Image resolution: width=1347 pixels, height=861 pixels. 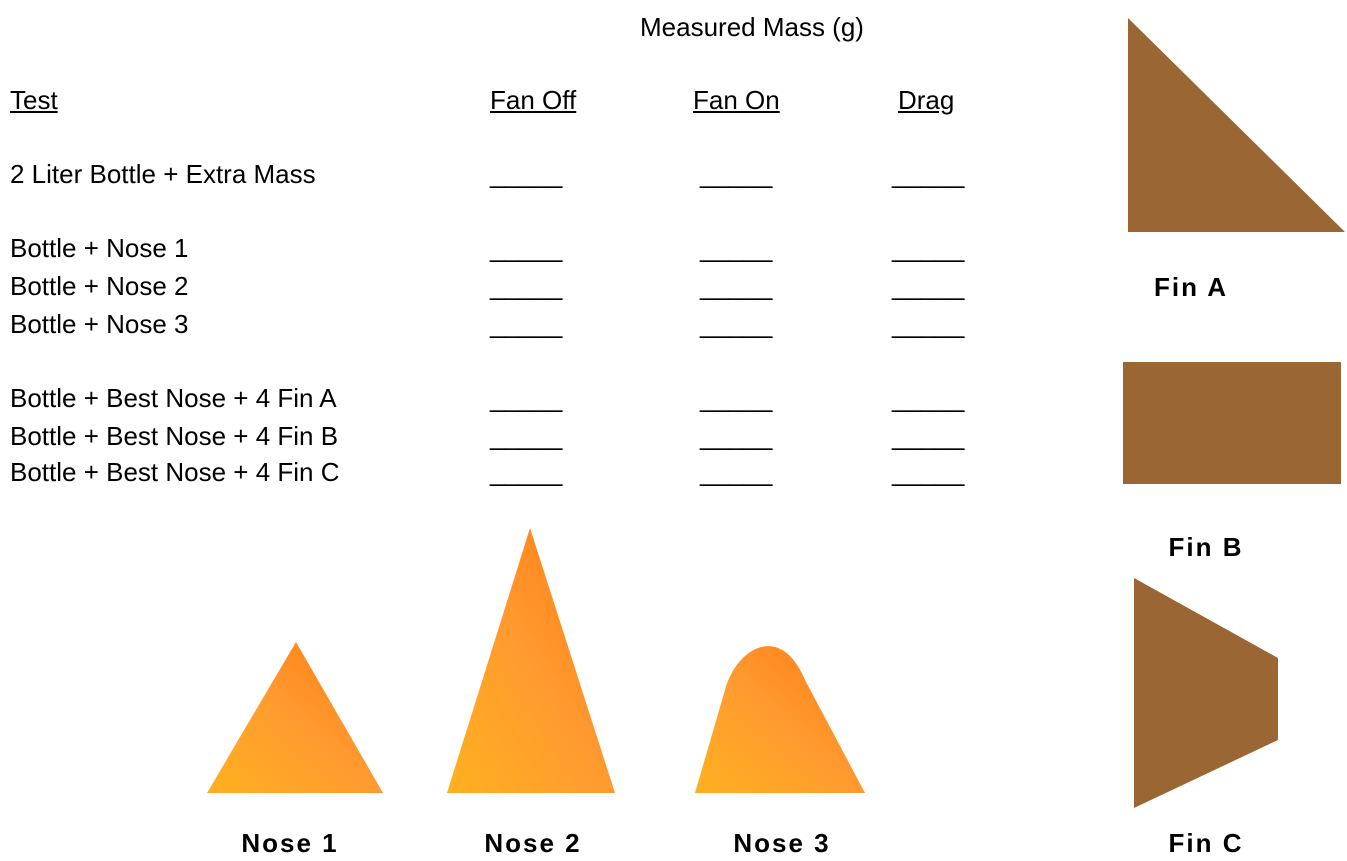 I want to click on row-label: Bottle + Best Nose + 4 Fin B, so click(x=174, y=436).